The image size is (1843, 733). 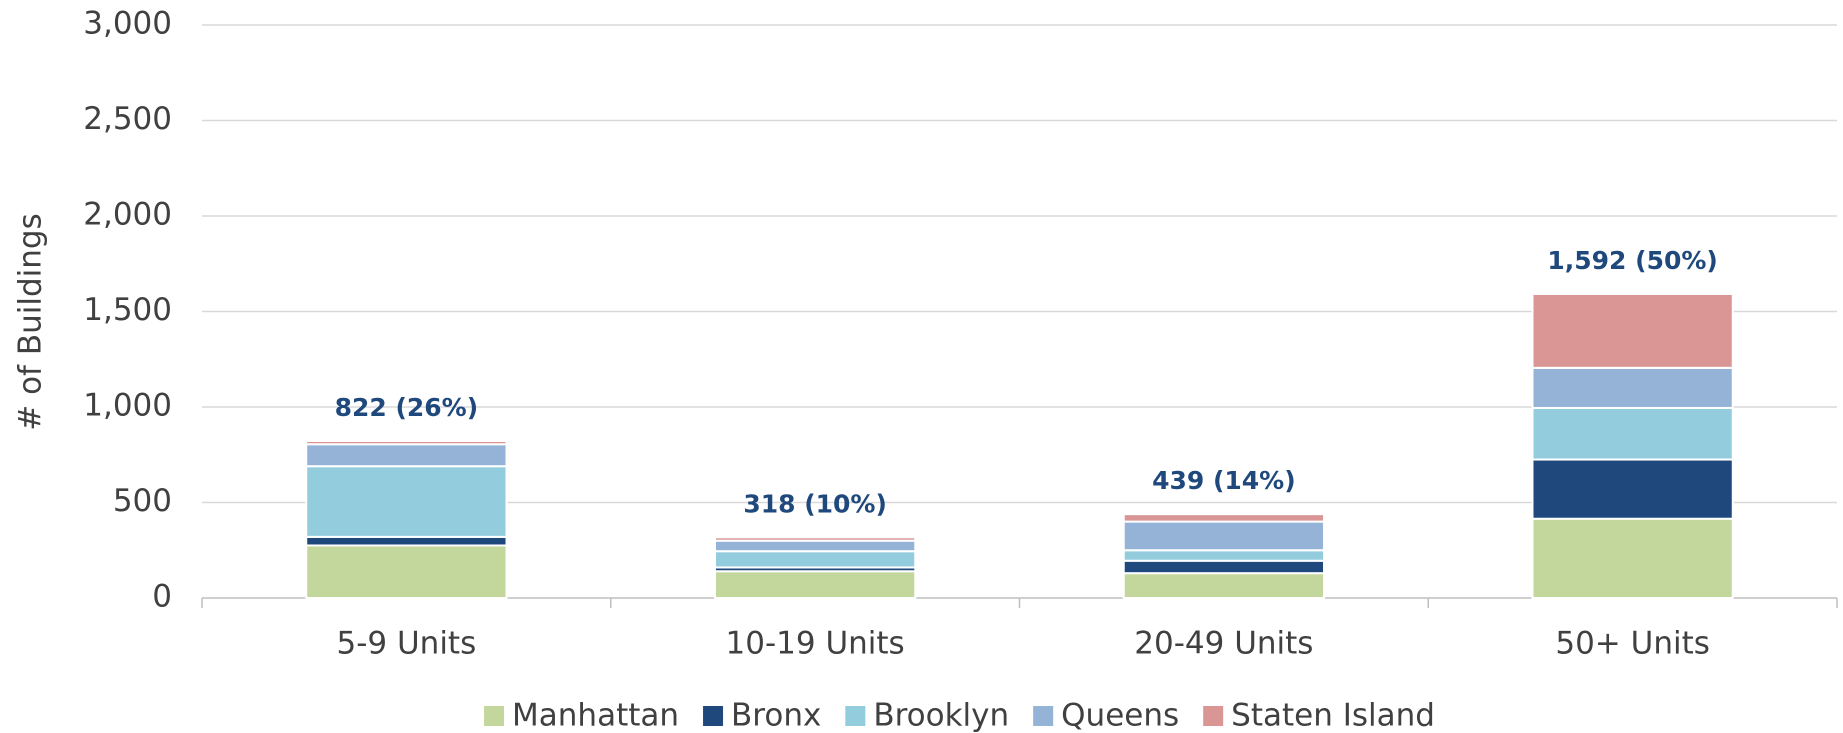 I want to click on y-tick-label: 1,500, so click(x=127, y=310).